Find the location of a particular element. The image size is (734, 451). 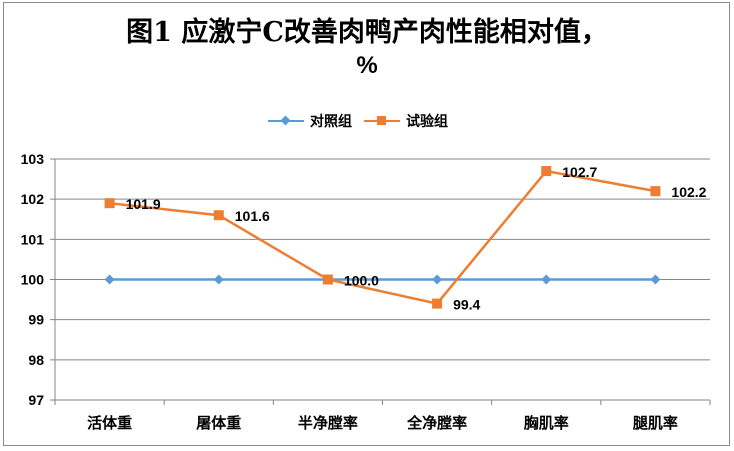

data-label: 100.0 is located at coordinates (361, 281).